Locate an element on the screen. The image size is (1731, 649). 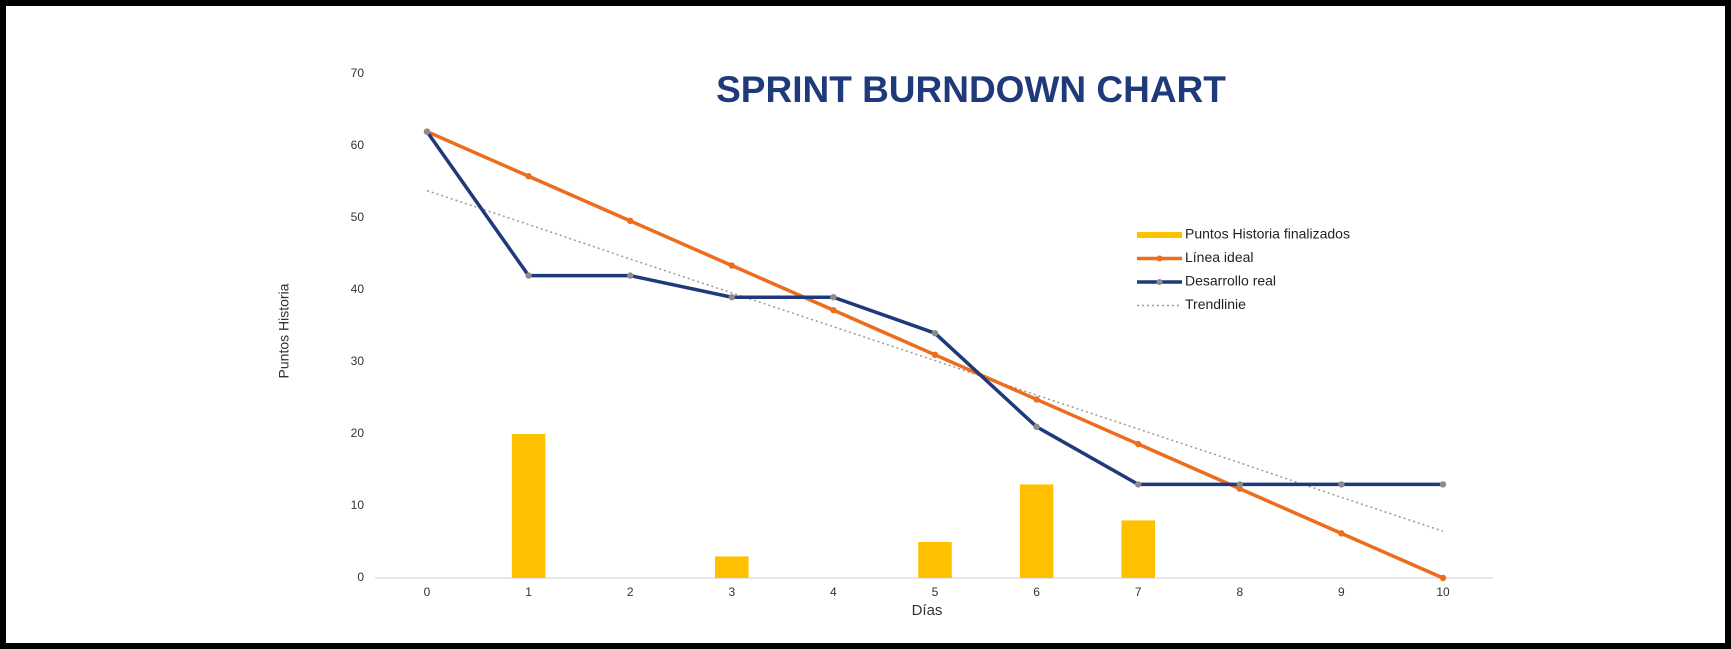
x-axis-label: Días is located at coordinates (927, 610).